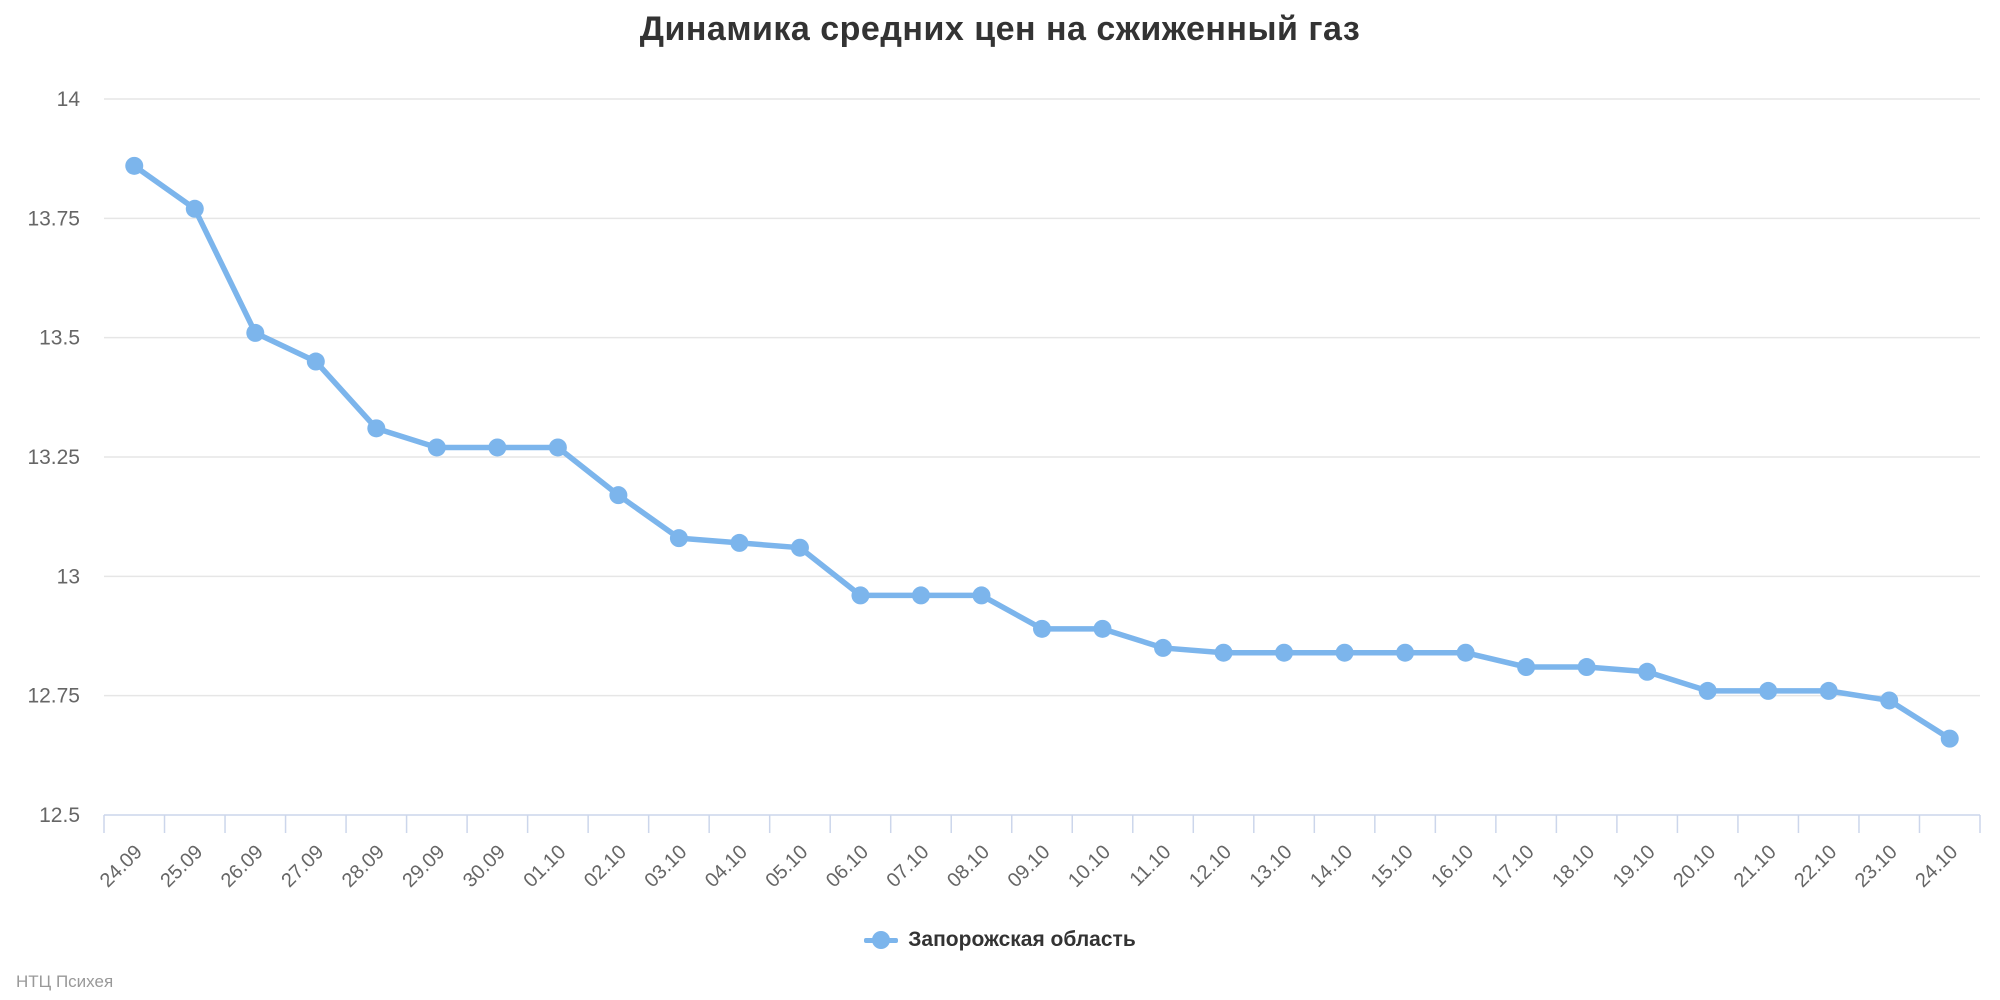 This screenshot has width=2000, height=1000. Describe the element at coordinates (363, 866) in the screenshot. I see `x-axis-label: 28.09` at that location.